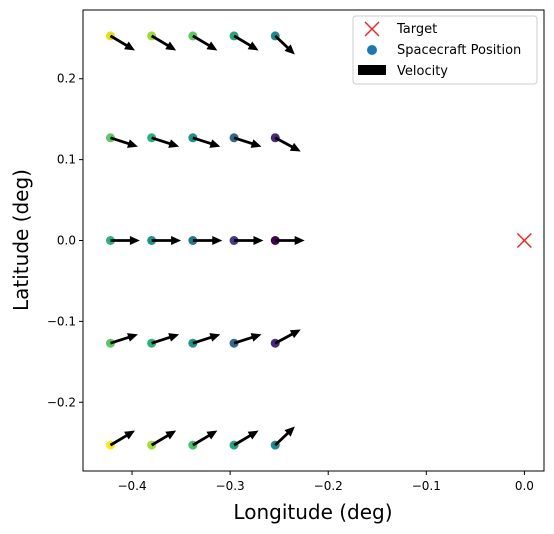 The width and height of the screenshot is (554, 534). Describe the element at coordinates (131, 486) in the screenshot. I see `x-tick-label: −0.4` at that location.